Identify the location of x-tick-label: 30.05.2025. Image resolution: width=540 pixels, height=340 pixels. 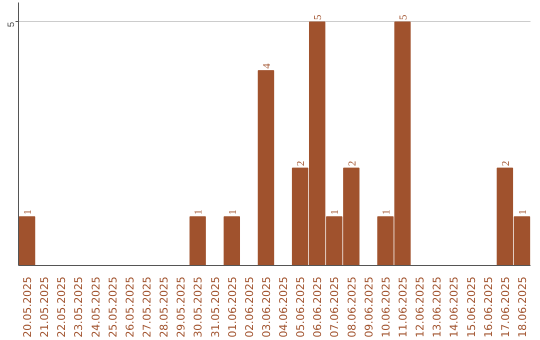
(198, 307).